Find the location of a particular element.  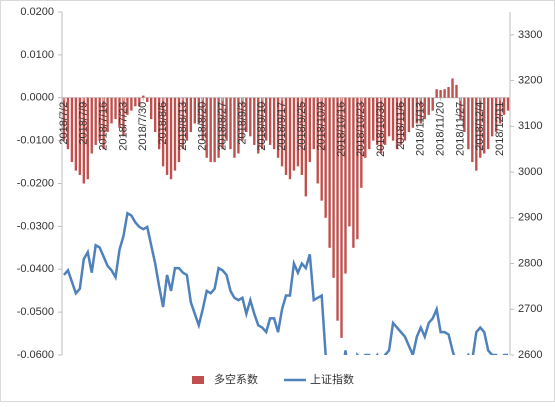

y2-tick-label: 2800 is located at coordinates (530, 263).